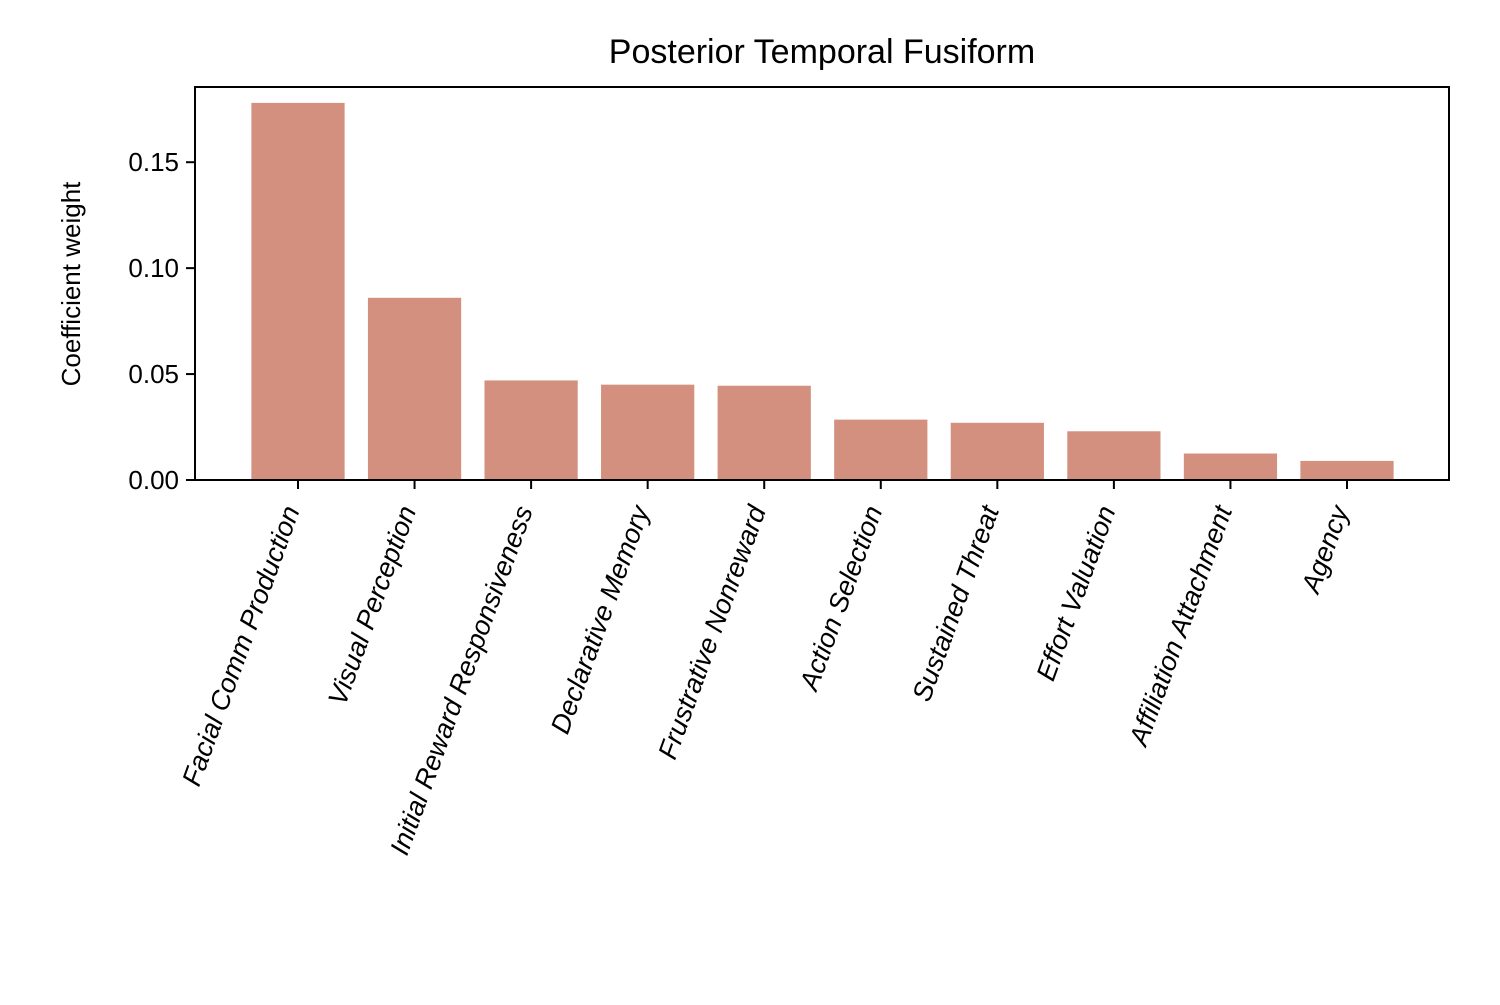 The image size is (1500, 1005). Describe the element at coordinates (414, 388) in the screenshot. I see `bar-visual-perception` at that location.